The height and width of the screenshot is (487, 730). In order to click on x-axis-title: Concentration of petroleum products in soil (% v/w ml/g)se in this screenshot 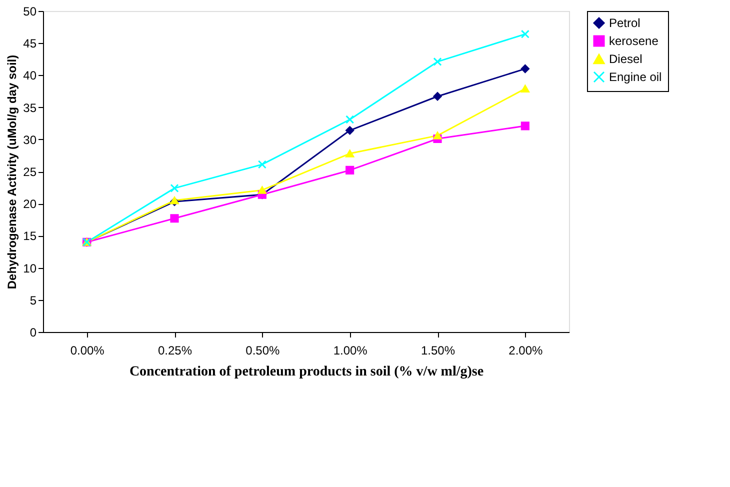, I will do `click(306, 372)`.